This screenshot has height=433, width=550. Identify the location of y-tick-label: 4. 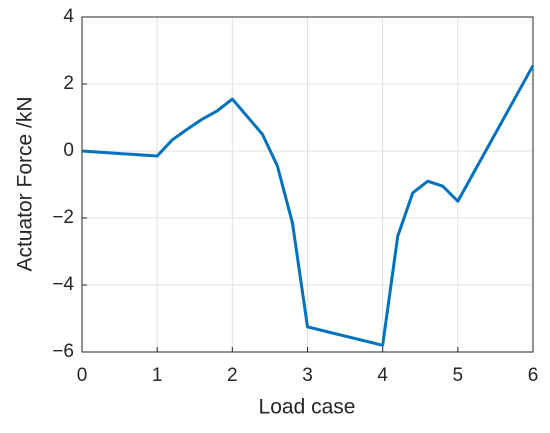
(68, 16).